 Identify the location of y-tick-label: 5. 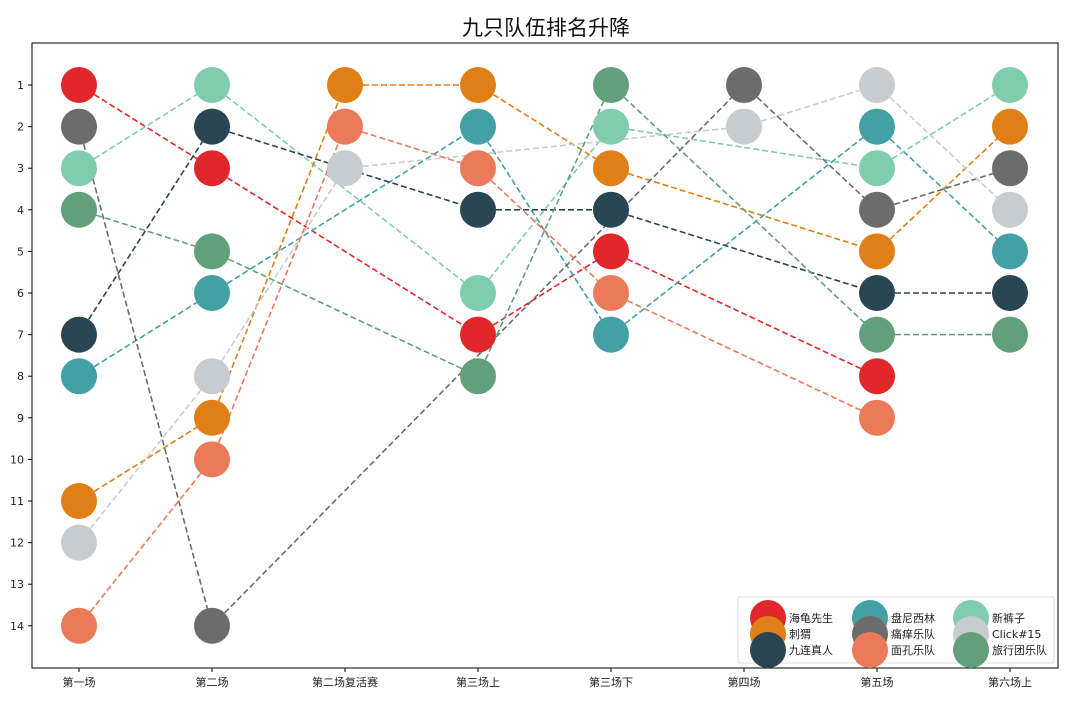
(20, 251).